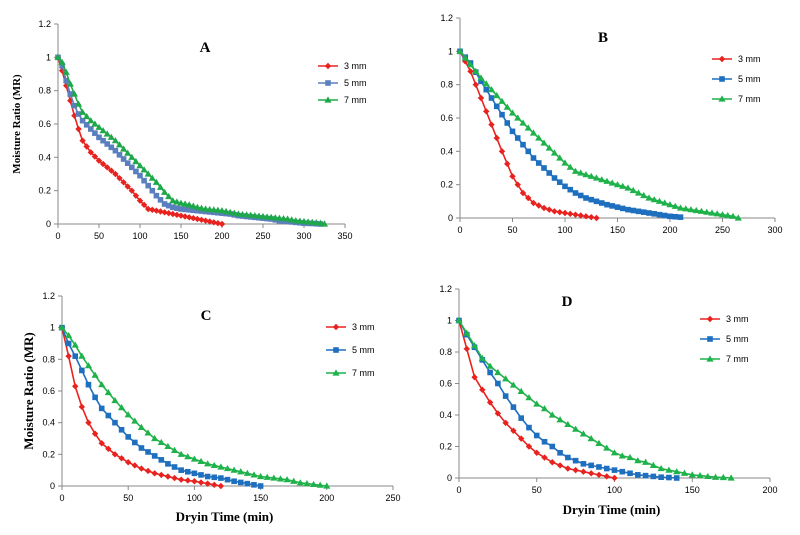  What do you see at coordinates (512, 230) in the screenshot?
I see `x-tick-label: 50` at bounding box center [512, 230].